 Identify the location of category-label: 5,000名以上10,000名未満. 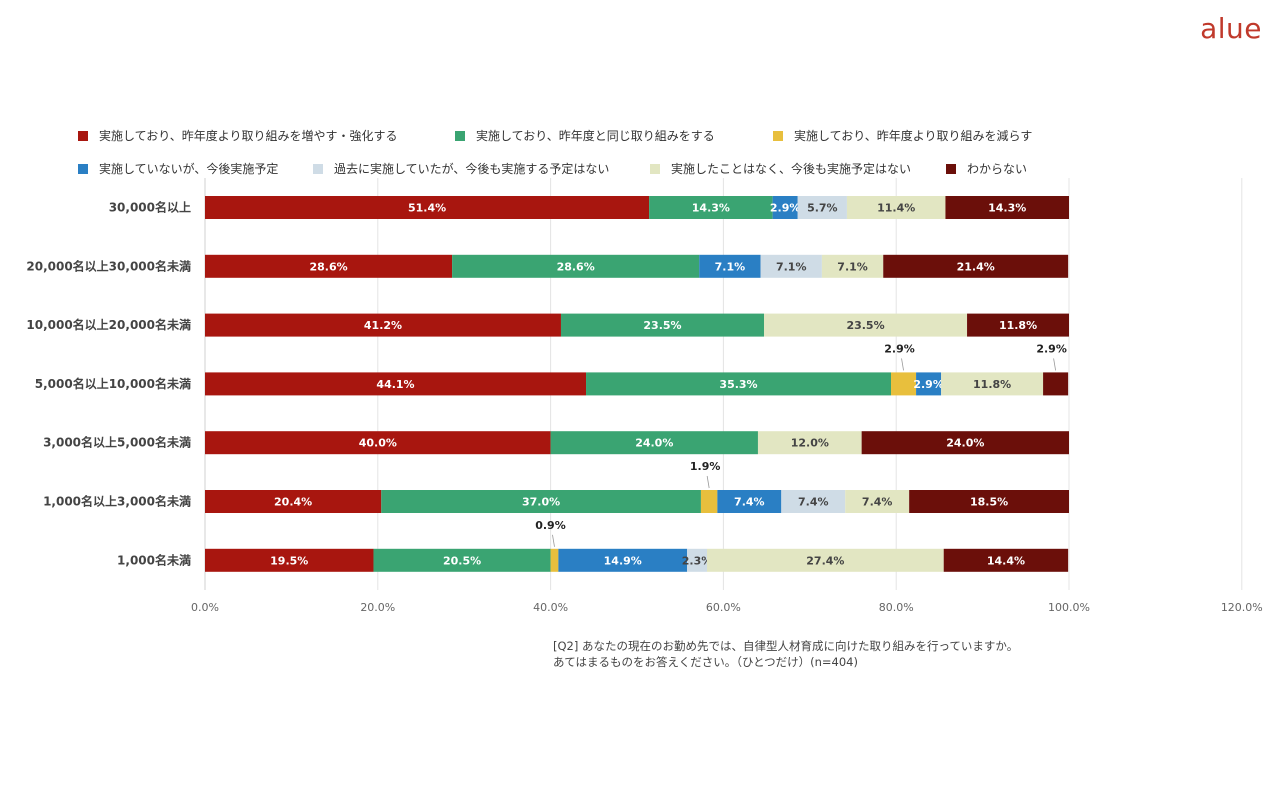
(113, 383).